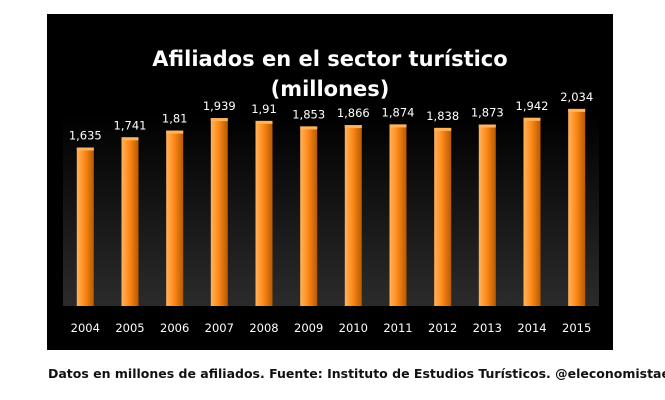 The width and height of the screenshot is (665, 400). I want to click on value-label-2010: 1,866, so click(353, 113).